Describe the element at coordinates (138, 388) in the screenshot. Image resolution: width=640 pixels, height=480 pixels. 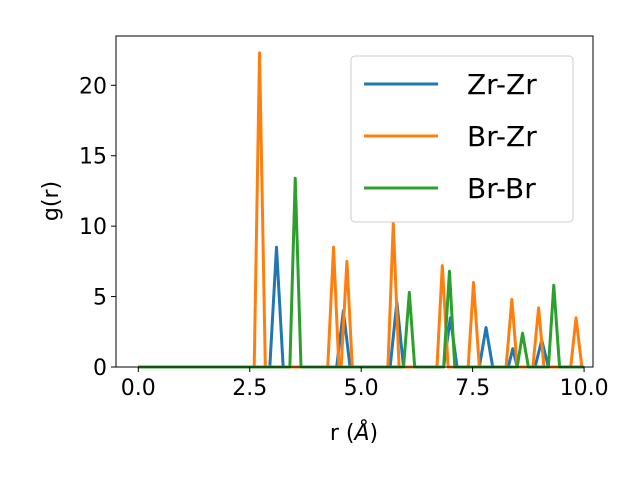
I see `x-tick-label: 0.0` at that location.